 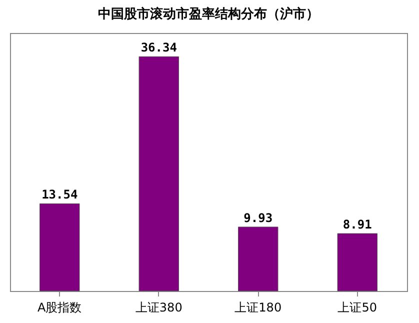 What do you see at coordinates (60, 195) in the screenshot?
I see `data-label: 13.54` at bounding box center [60, 195].